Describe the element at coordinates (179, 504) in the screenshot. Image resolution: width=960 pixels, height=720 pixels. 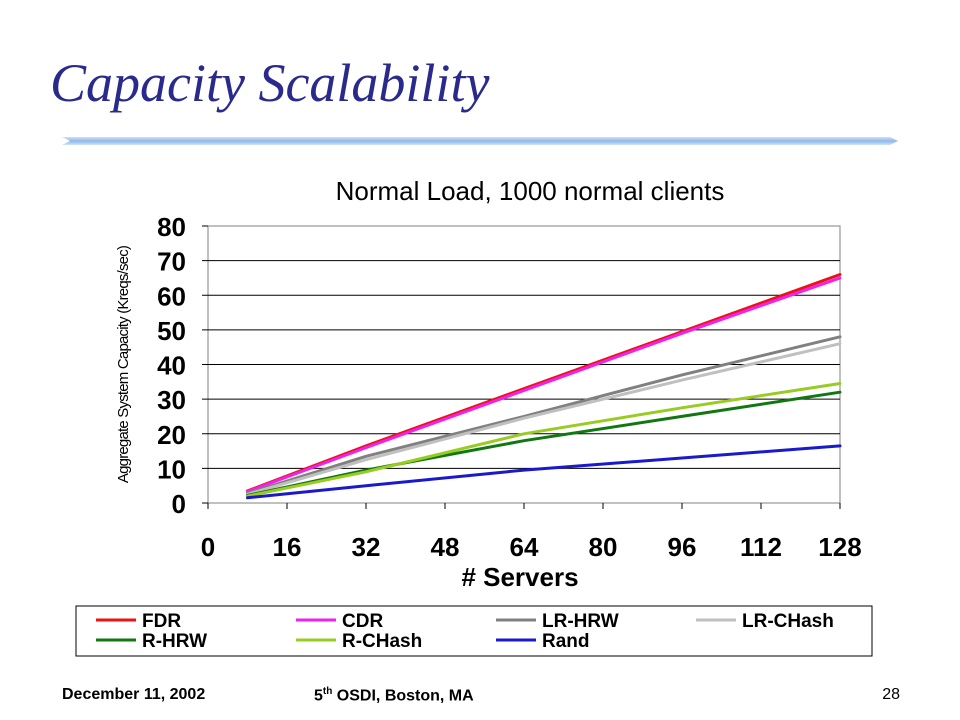
I see `y-tick-label: 0` at that location.